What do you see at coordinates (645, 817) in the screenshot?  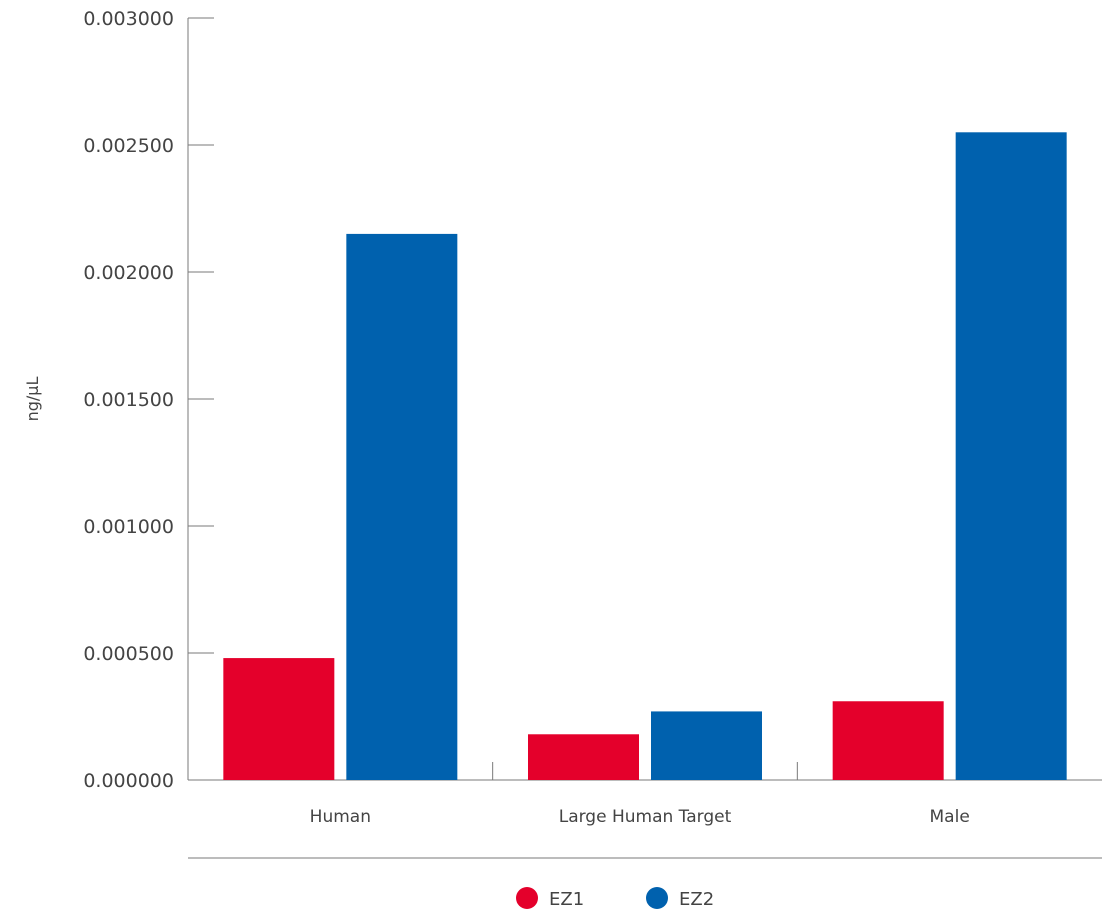 I see `x-category-label: Large Human Target` at bounding box center [645, 817].